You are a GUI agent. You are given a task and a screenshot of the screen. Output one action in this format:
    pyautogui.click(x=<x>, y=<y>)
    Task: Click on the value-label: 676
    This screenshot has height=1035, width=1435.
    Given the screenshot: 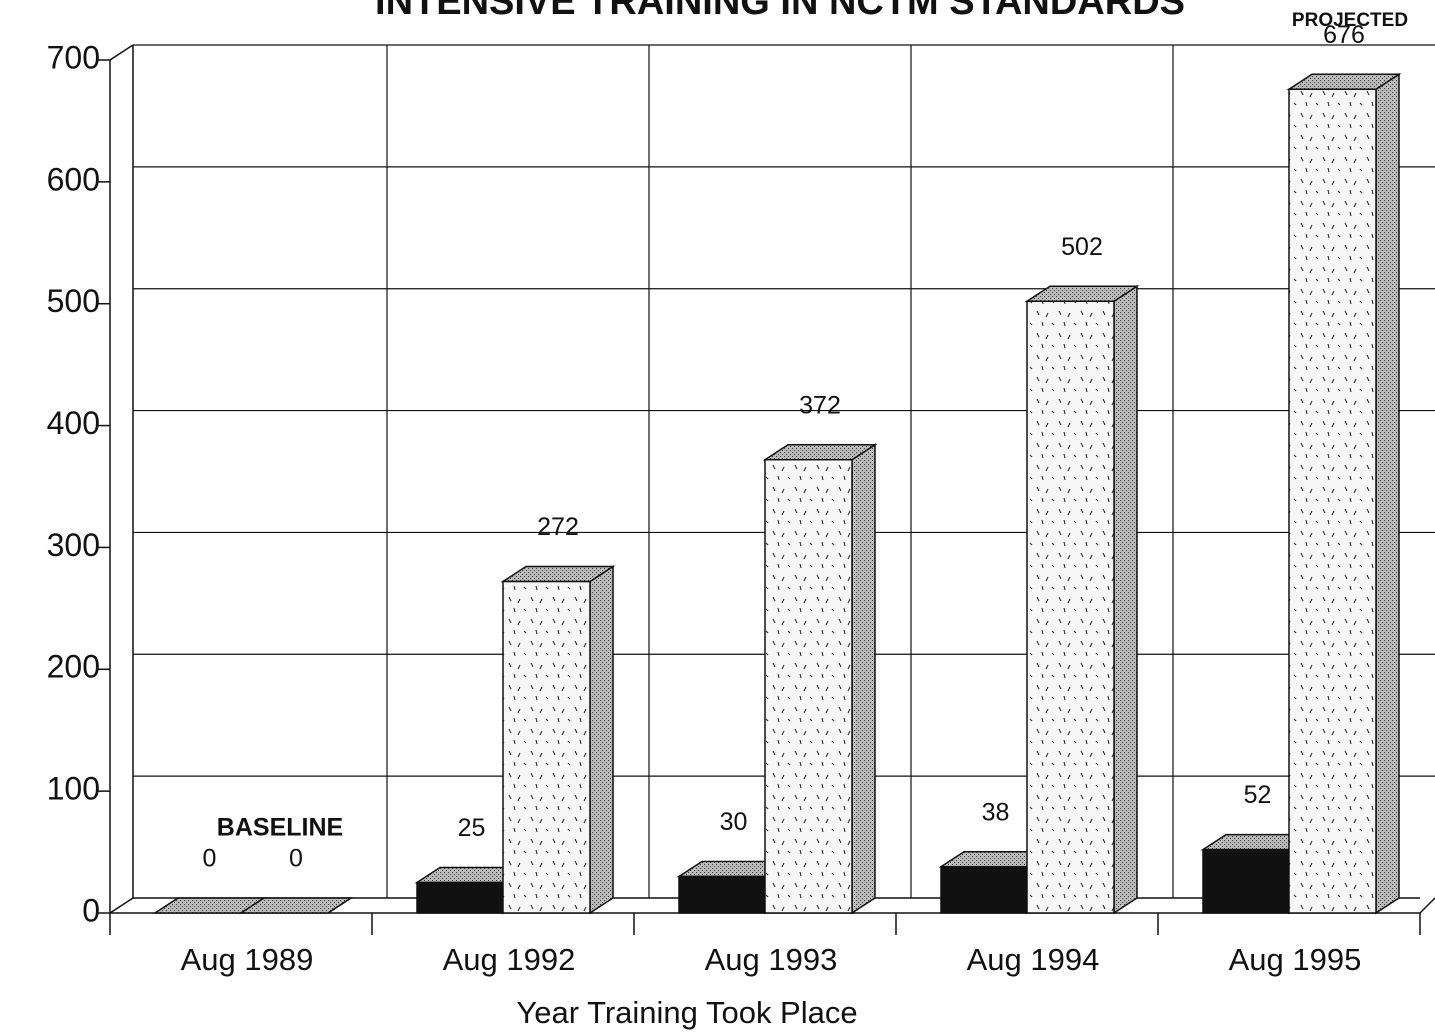 What is the action you would take?
    pyautogui.click(x=1344, y=35)
    